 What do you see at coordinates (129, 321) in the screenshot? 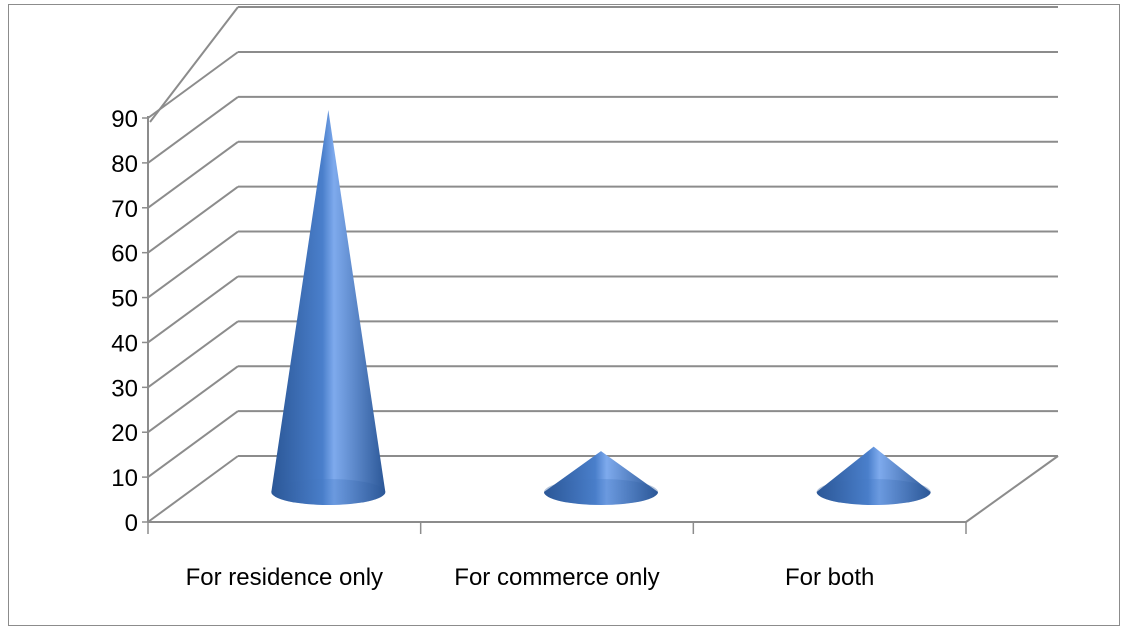
I see `y-axis-ticks: 0 10 20 30 40 50 60 70 80 90` at bounding box center [129, 321].